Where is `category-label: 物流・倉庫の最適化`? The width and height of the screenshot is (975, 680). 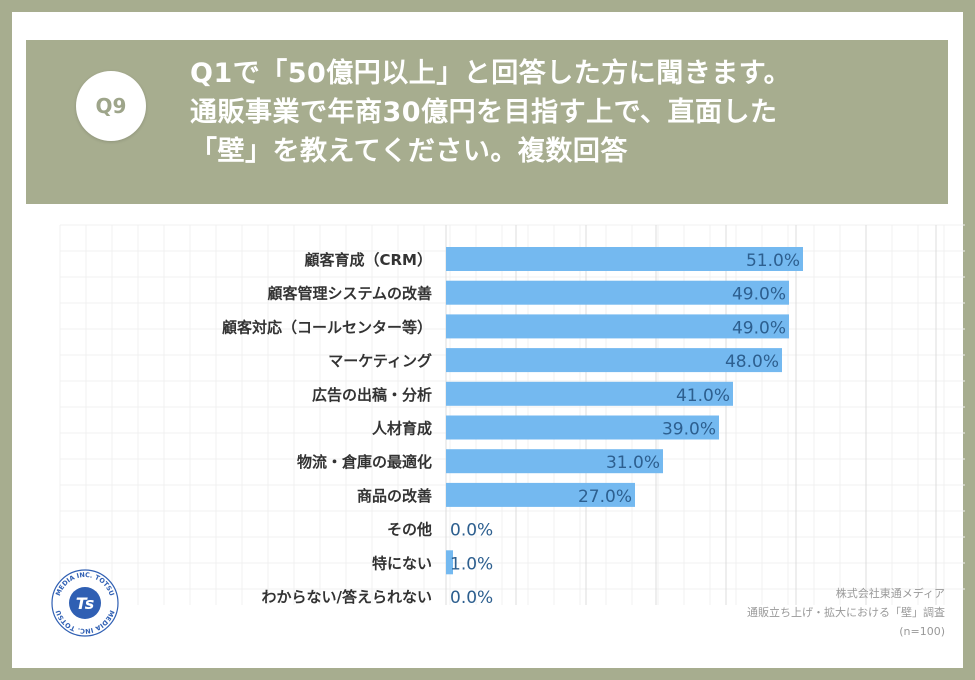
category-label: 物流・倉庫の最適化 is located at coordinates (364, 462).